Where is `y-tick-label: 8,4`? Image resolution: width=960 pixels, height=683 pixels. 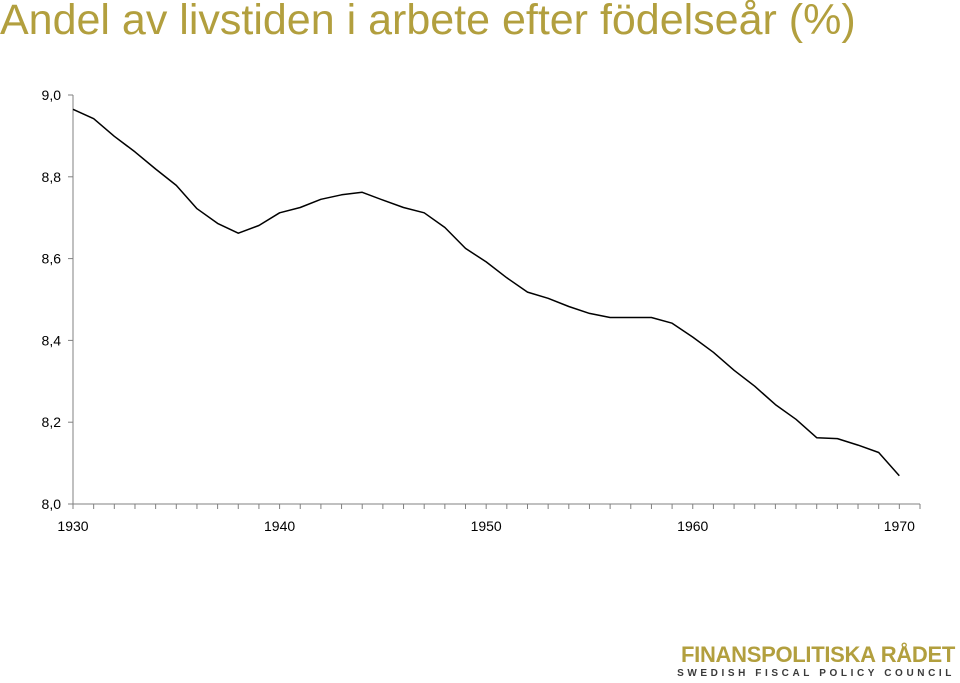
y-tick-label: 8,4 is located at coordinates (52, 340).